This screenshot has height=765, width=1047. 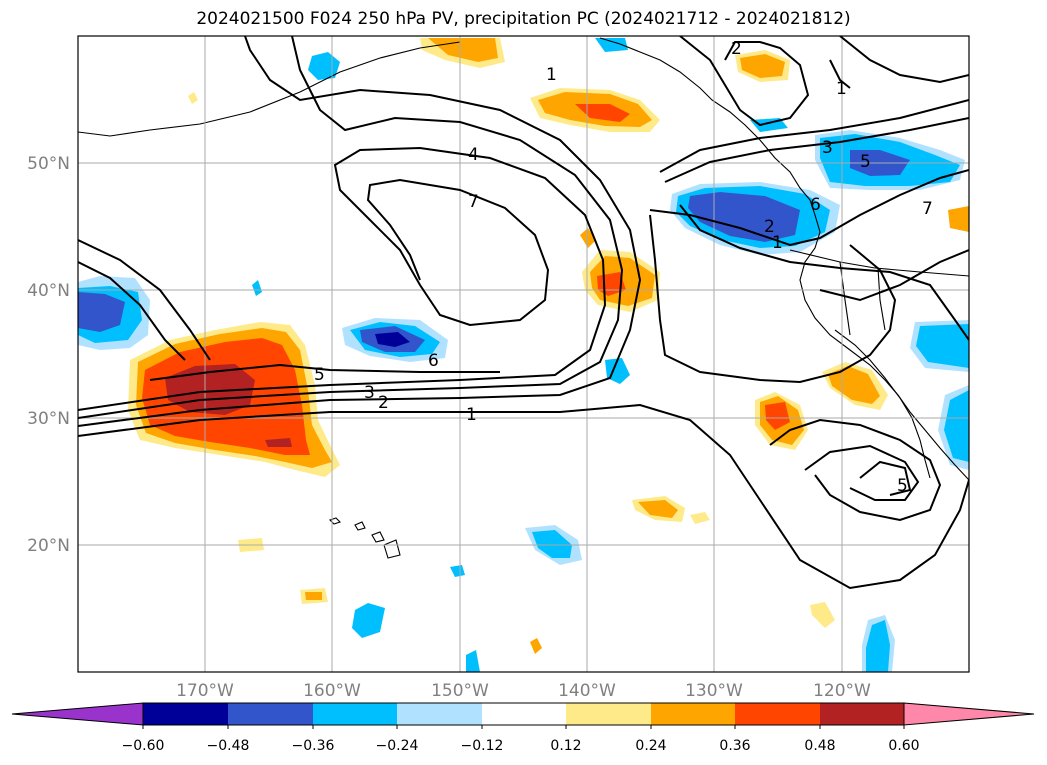 What do you see at coordinates (819, 746) in the screenshot?
I see `colorbar-tick-label: 0.48` at bounding box center [819, 746].